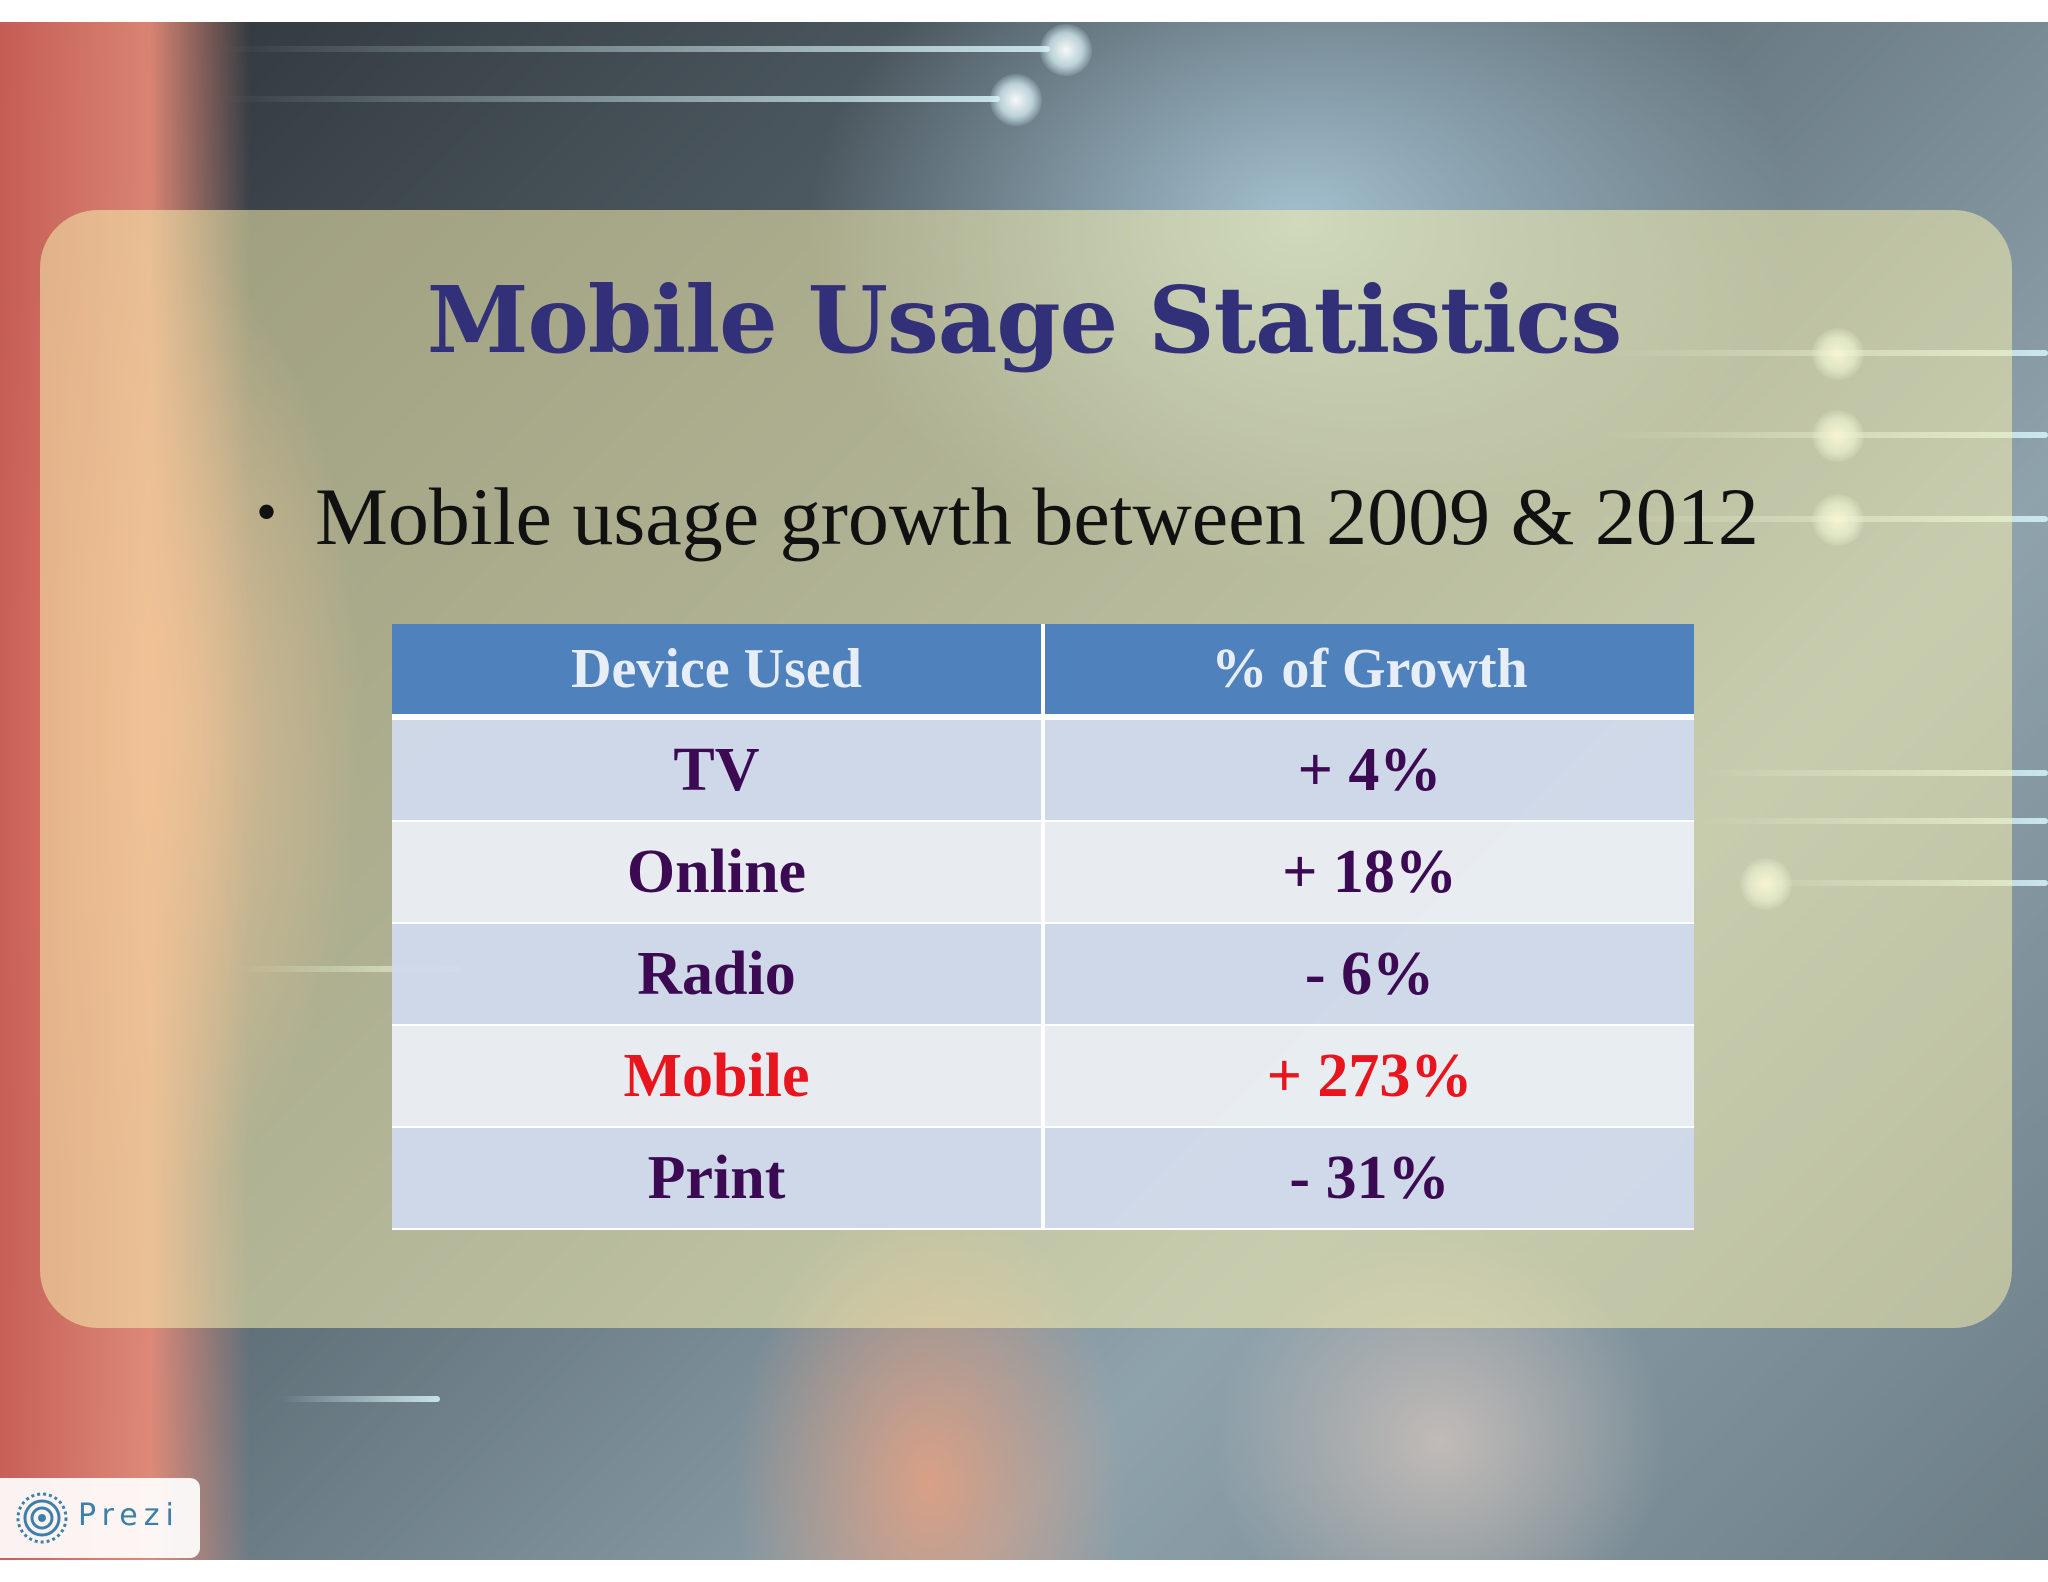 This screenshot has width=2048, height=1582. I want to click on bullet-text: Mobile usage growth between 2009 & 2012, so click(1037, 516).